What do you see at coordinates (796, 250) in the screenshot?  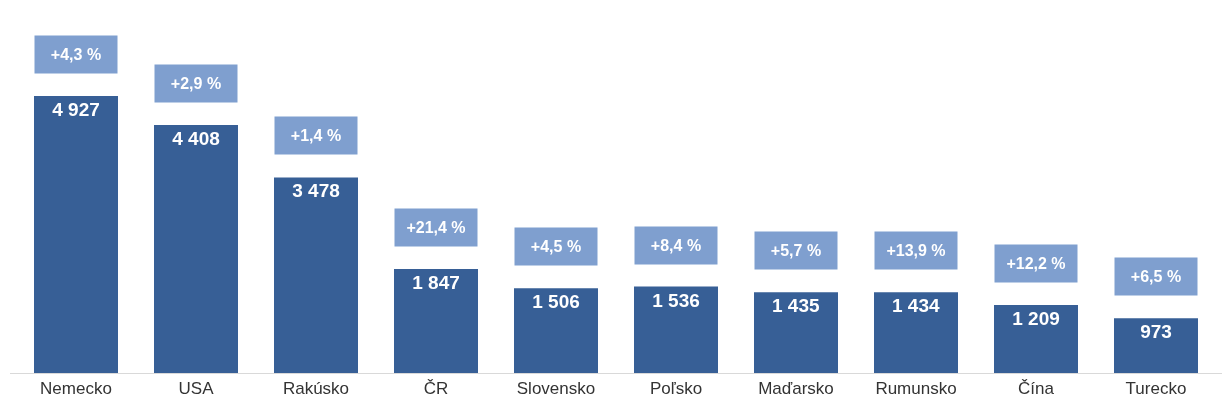 I see `annotation: +5,7 %` at bounding box center [796, 250].